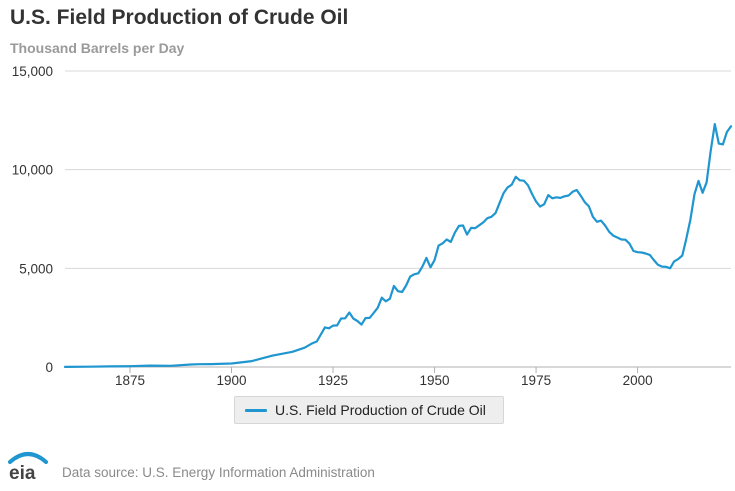 This screenshot has height=491, width=735. I want to click on x-tick-label: 2000, so click(638, 380).